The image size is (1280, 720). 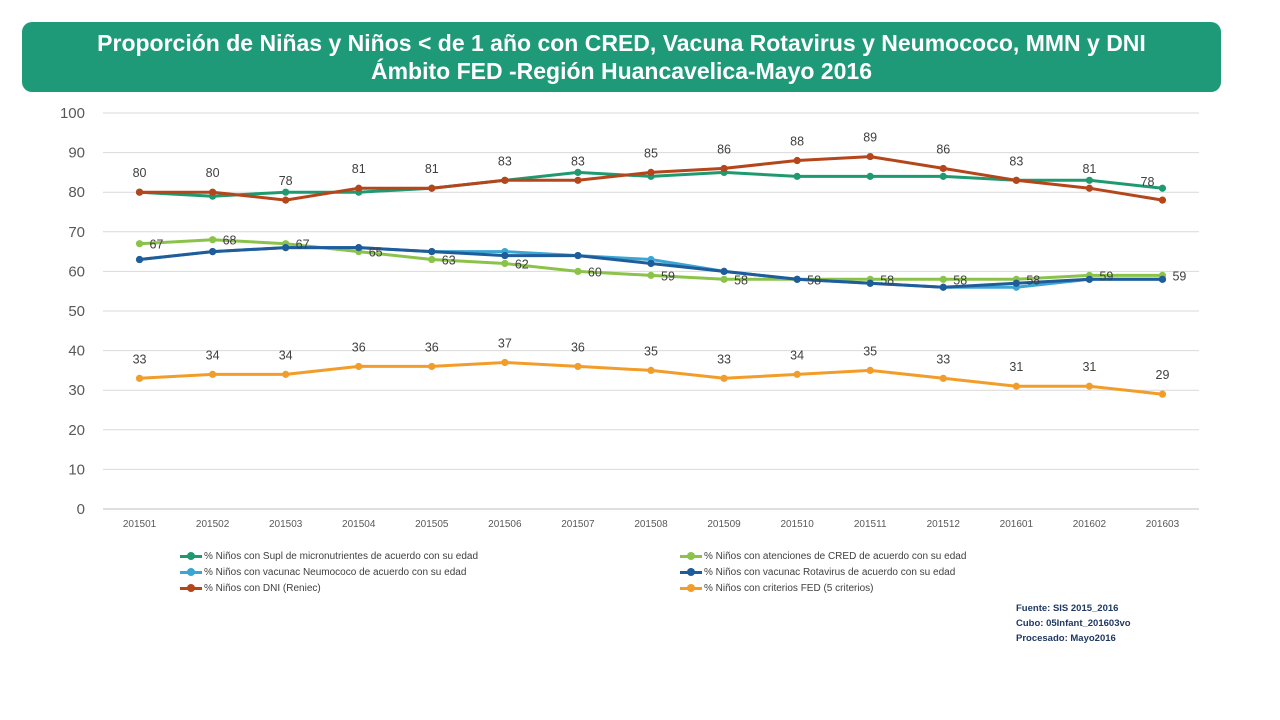 What do you see at coordinates (870, 351) in the screenshot?
I see `data-label: 35` at bounding box center [870, 351].